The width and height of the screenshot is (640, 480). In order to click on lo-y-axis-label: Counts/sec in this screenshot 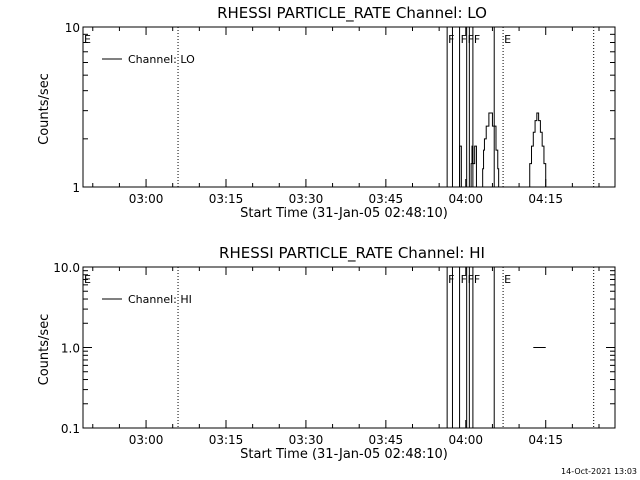, I will do `click(44, 109)`.